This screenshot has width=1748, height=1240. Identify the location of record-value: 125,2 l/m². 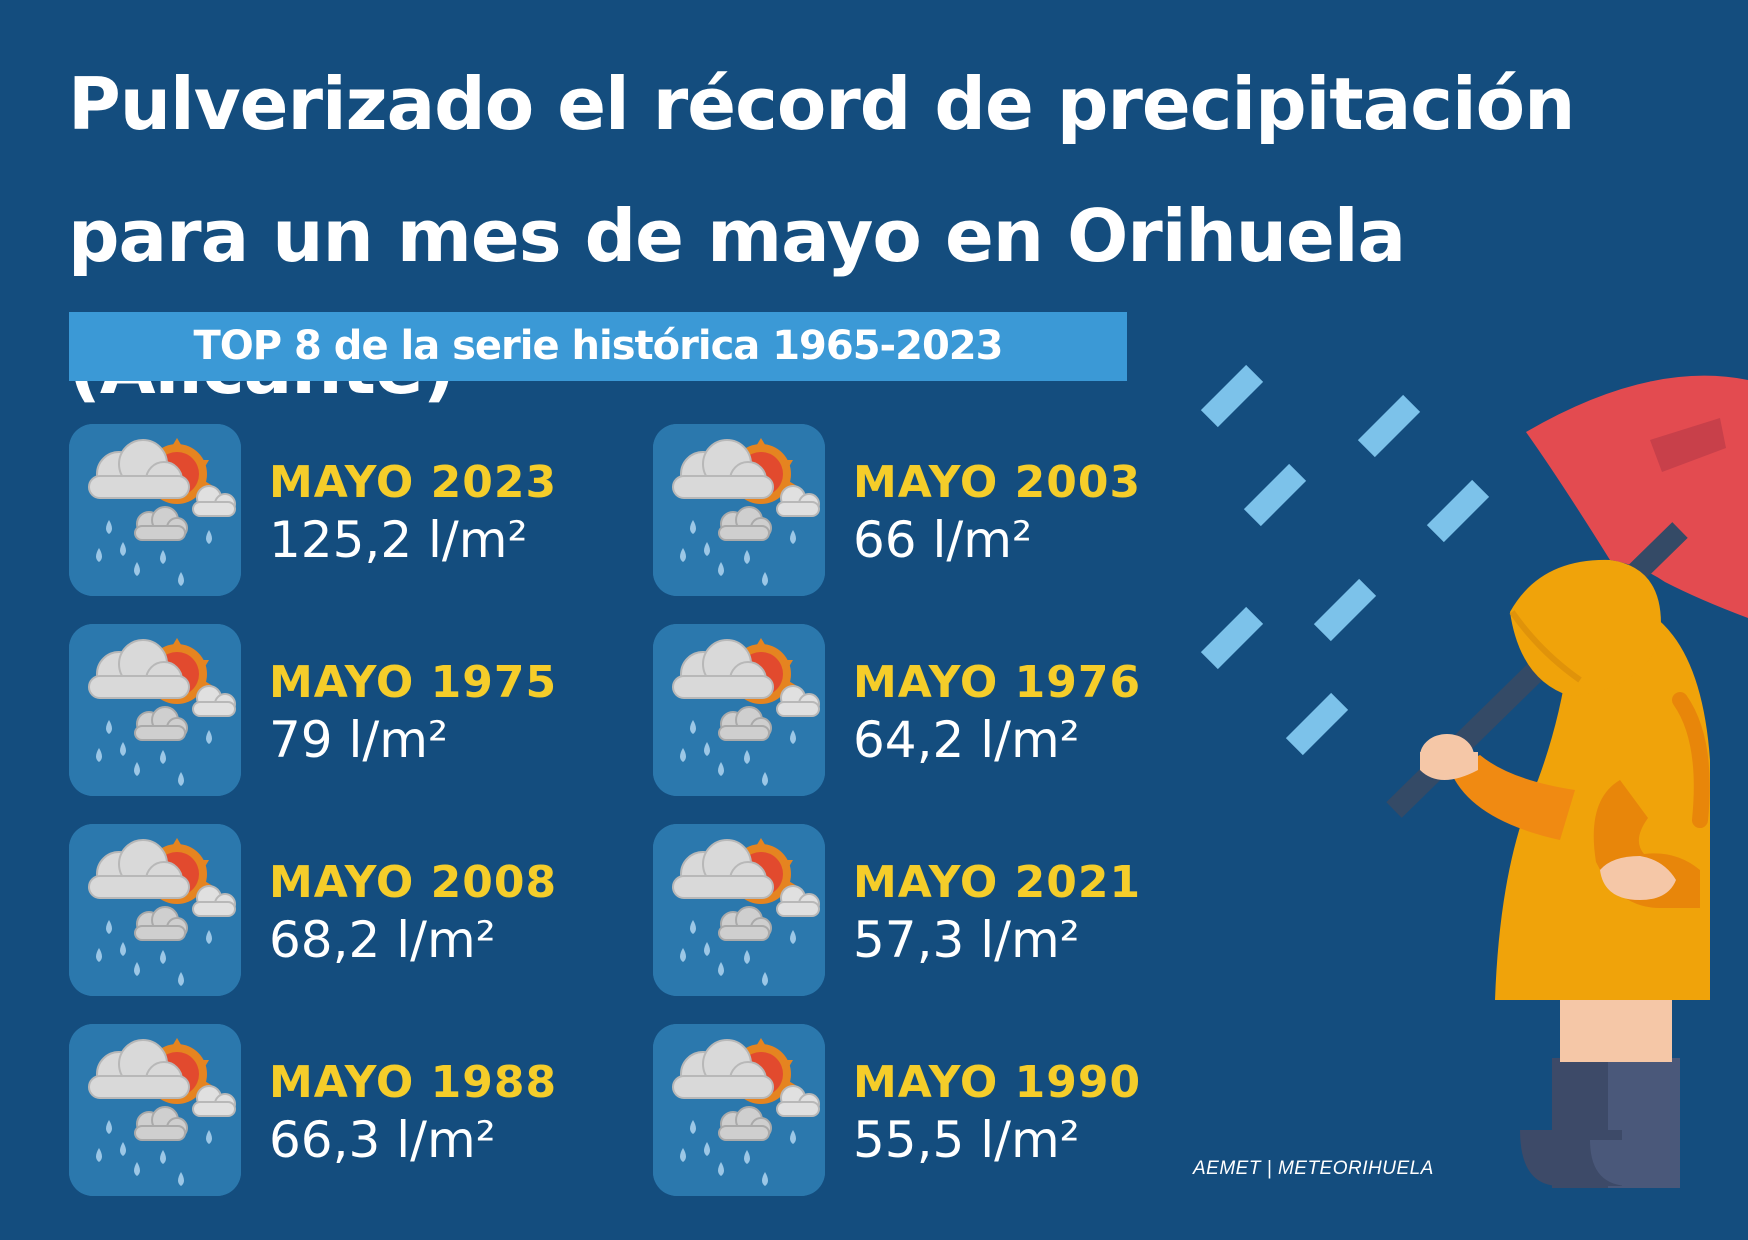
(398, 540).